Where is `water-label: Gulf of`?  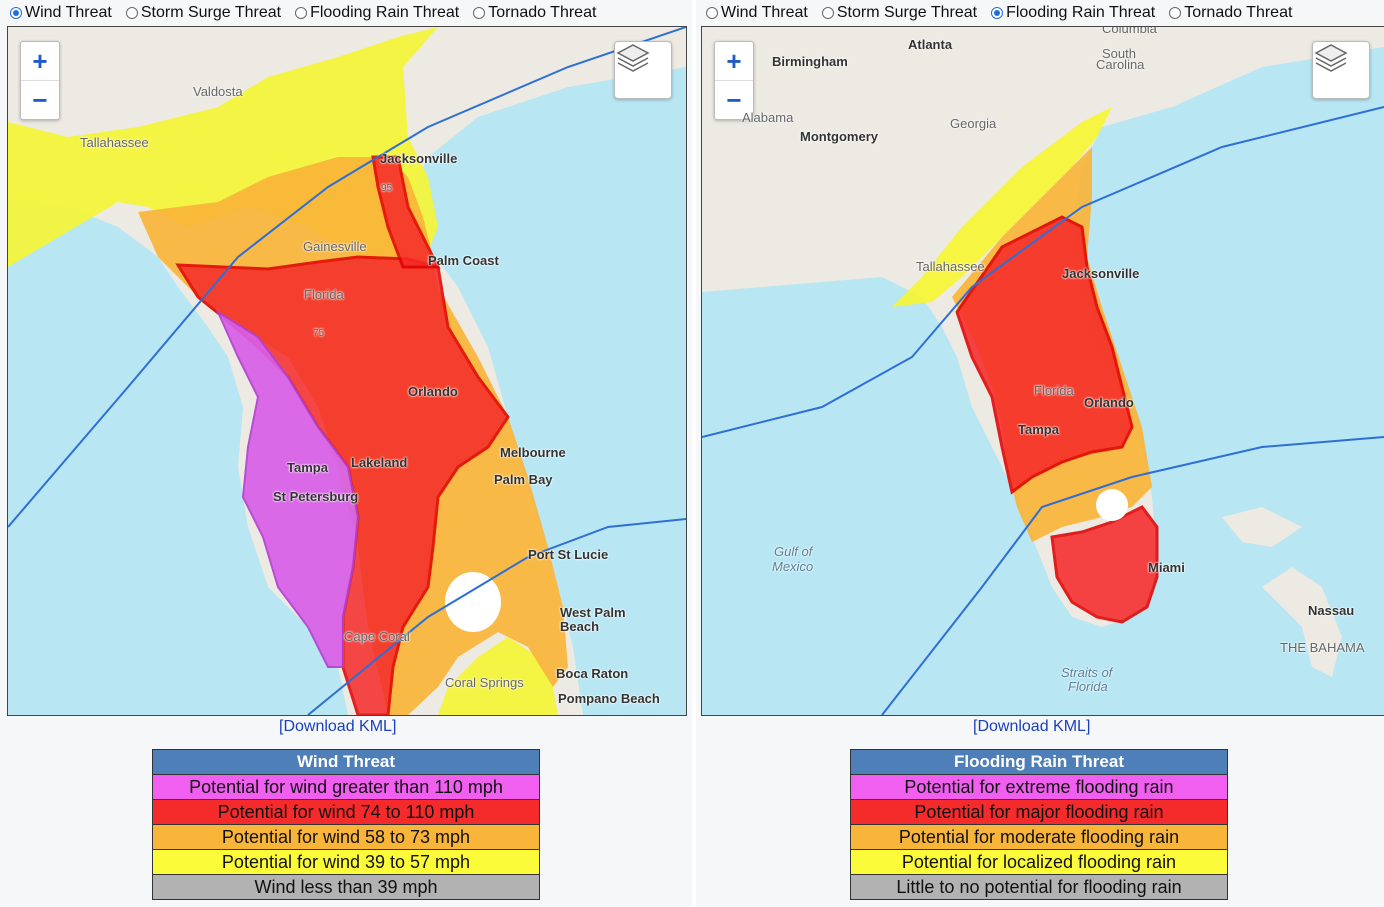
water-label: Gulf of is located at coordinates (793, 551).